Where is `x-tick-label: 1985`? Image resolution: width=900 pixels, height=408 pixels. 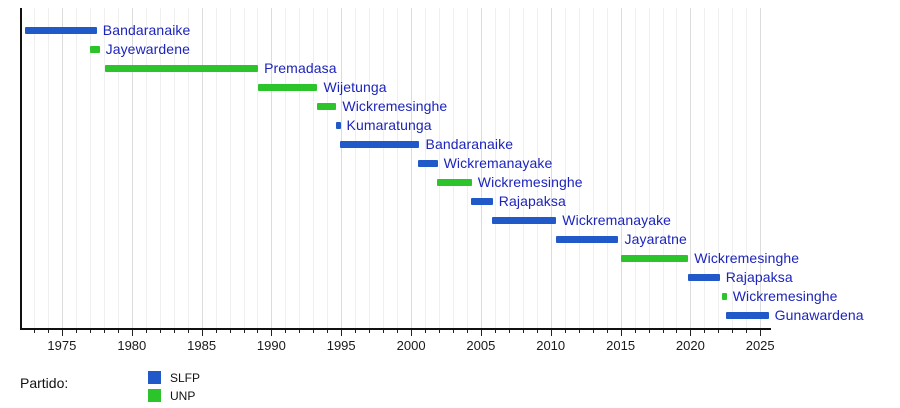 x-tick-label: 1985 is located at coordinates (202, 345).